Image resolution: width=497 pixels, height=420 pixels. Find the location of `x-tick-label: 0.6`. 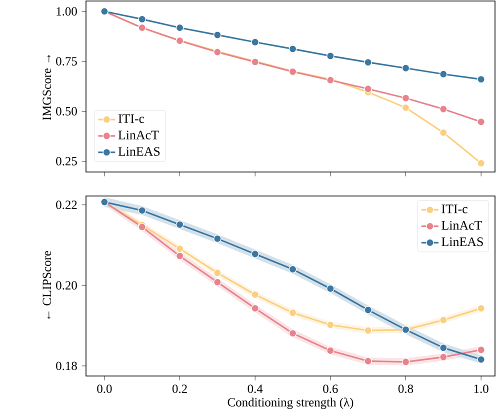

x-tick-label: 0.6 is located at coordinates (330, 389).